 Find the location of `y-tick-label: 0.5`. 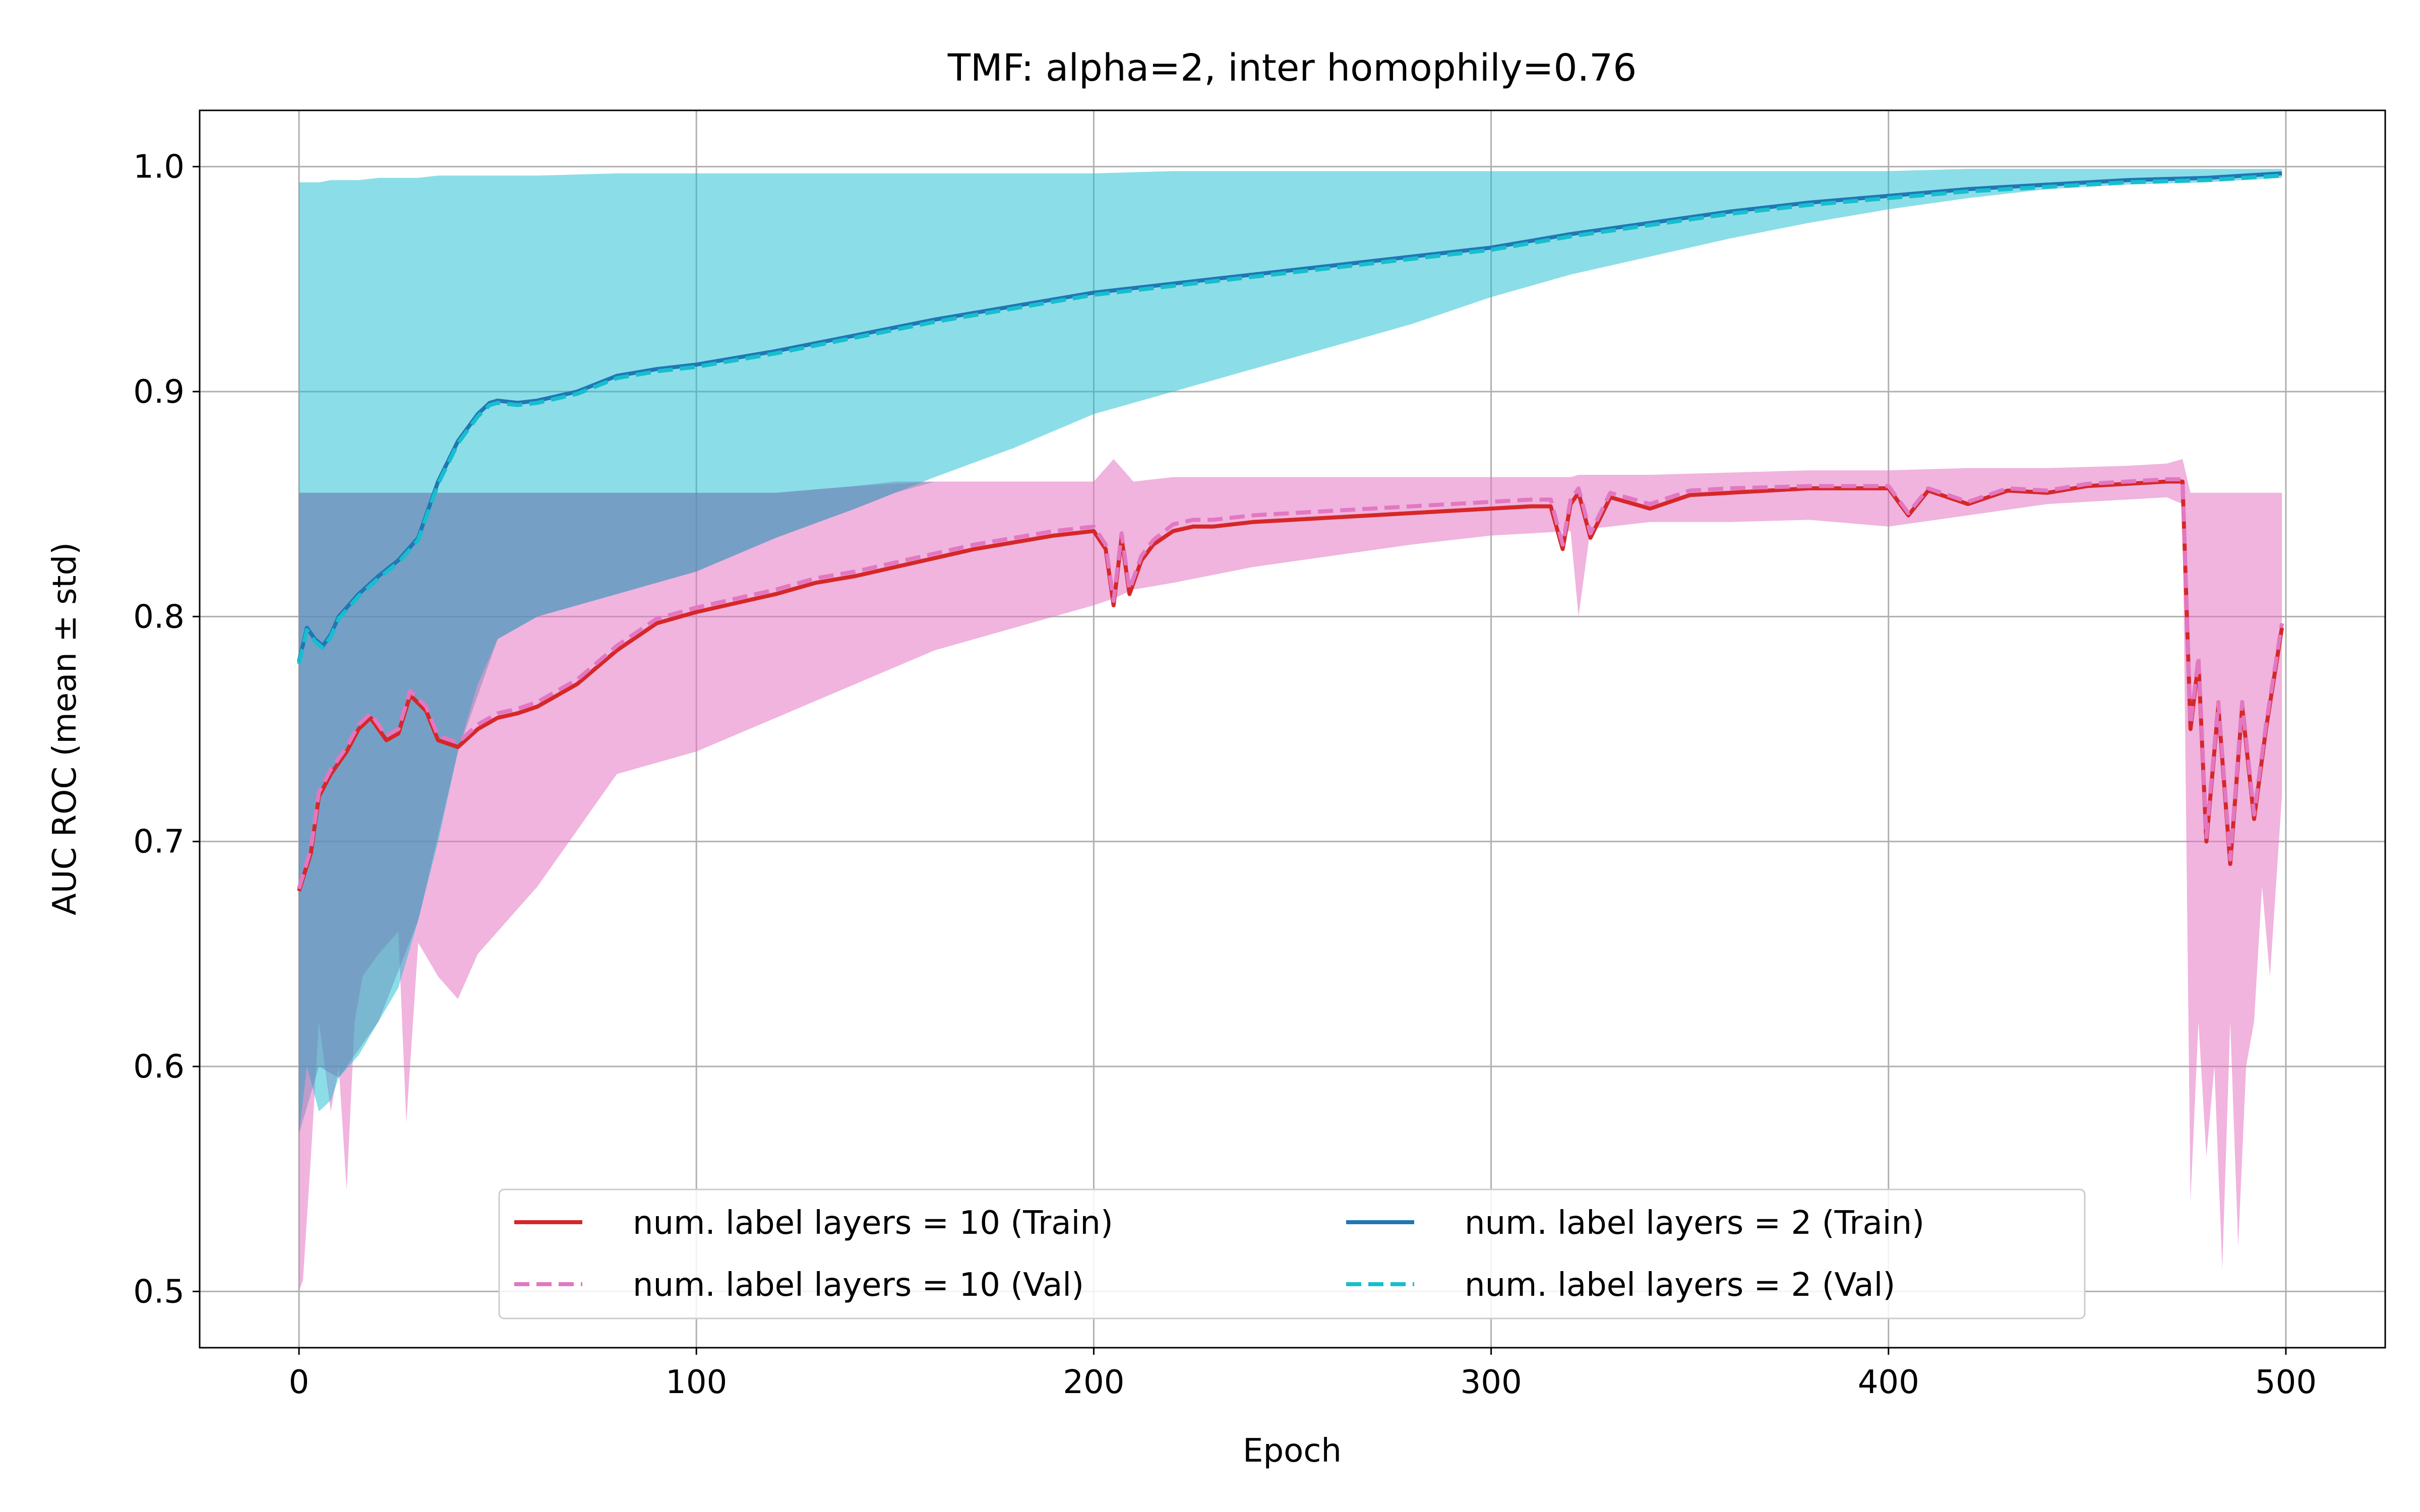

y-tick-label: 0.5 is located at coordinates (159, 1291).